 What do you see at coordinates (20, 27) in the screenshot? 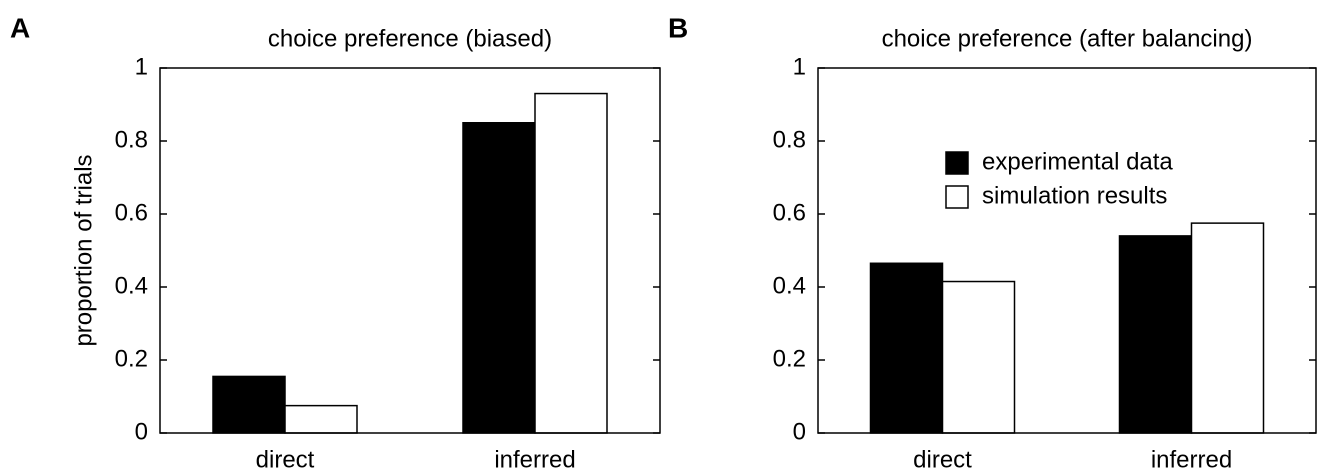
I see `panel-label: A` at bounding box center [20, 27].